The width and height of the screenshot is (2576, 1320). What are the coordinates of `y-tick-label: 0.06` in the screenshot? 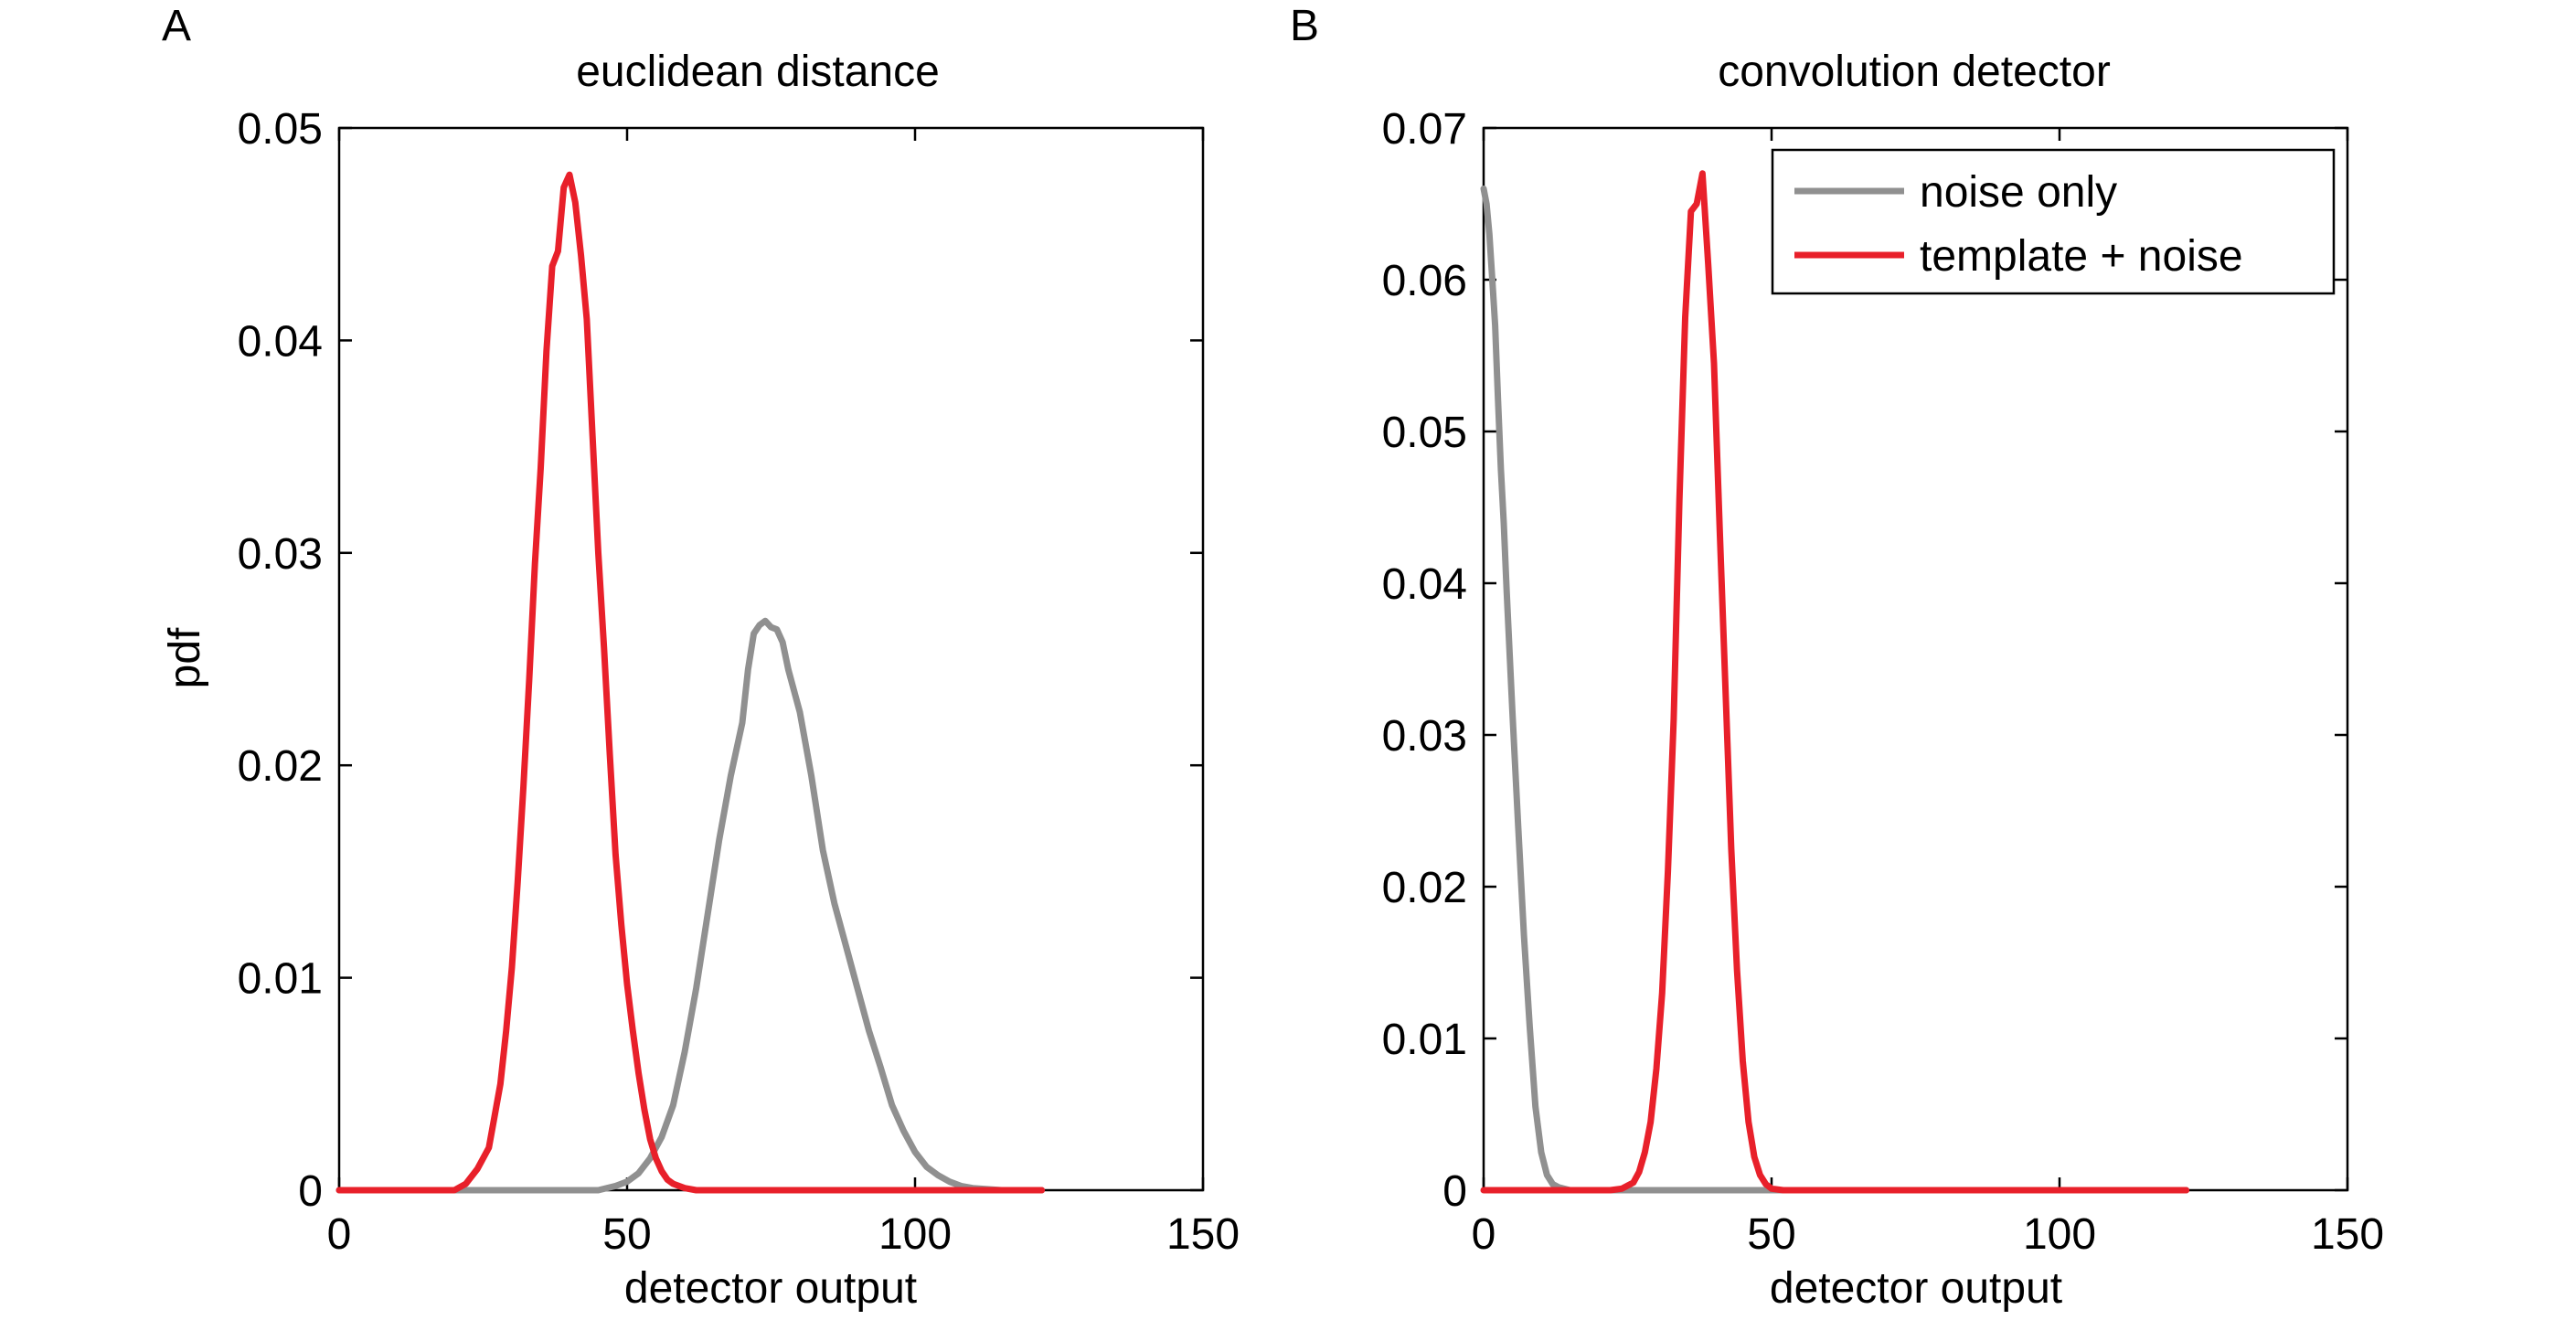 It's located at (1424, 281).